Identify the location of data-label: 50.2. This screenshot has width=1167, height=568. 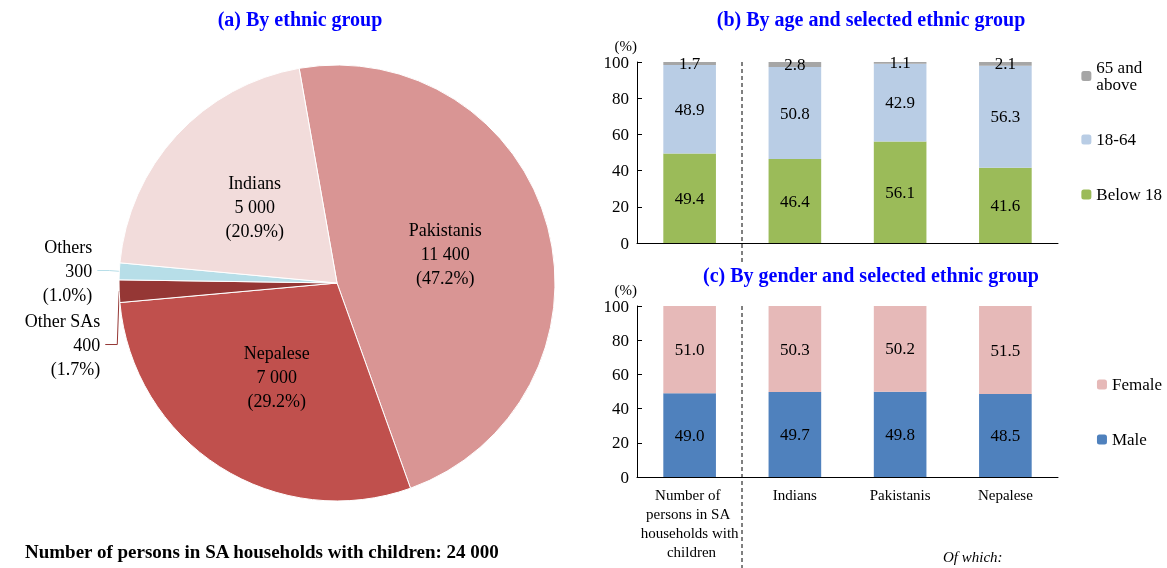
(900, 349).